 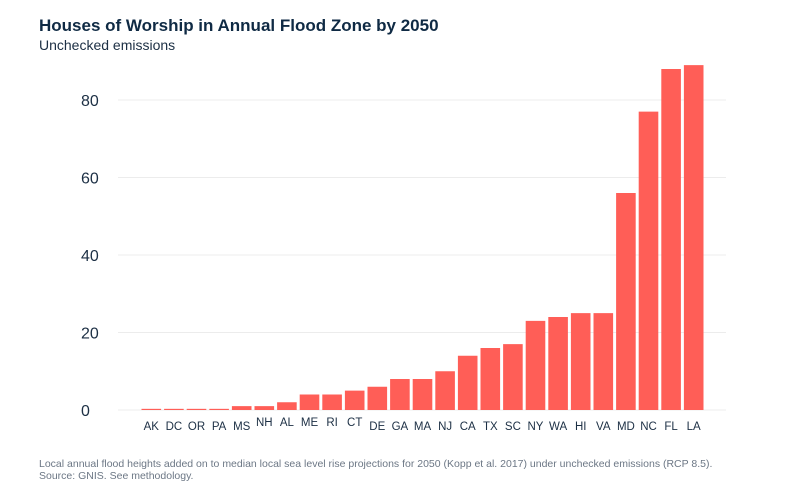 I want to click on y-tick-label: 20, so click(x=90, y=334).